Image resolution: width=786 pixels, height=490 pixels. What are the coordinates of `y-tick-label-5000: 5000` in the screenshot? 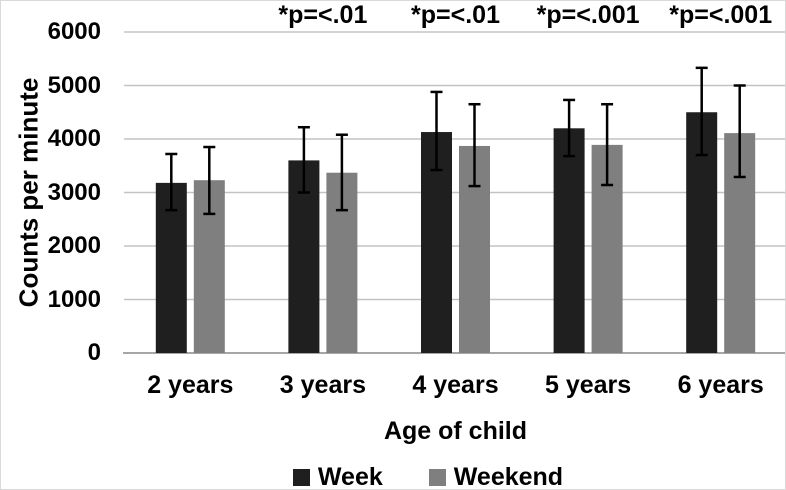 It's located at (74, 85).